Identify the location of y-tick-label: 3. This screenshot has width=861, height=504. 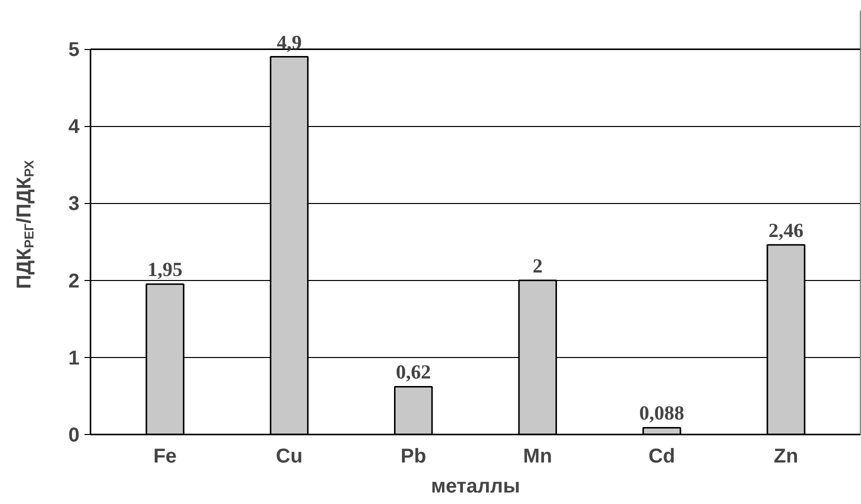
(74, 204).